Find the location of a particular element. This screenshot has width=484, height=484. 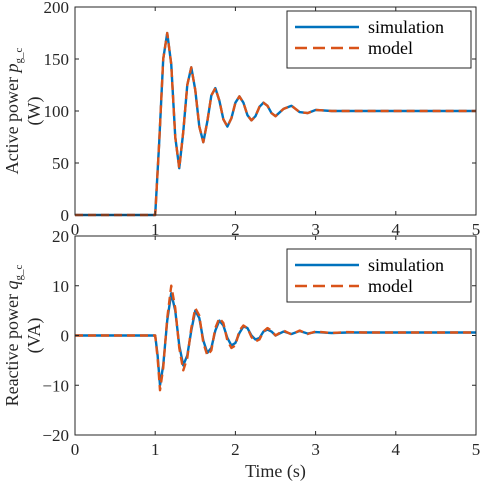

y-axis-label: Active power pg_c is located at coordinates (13, 110).